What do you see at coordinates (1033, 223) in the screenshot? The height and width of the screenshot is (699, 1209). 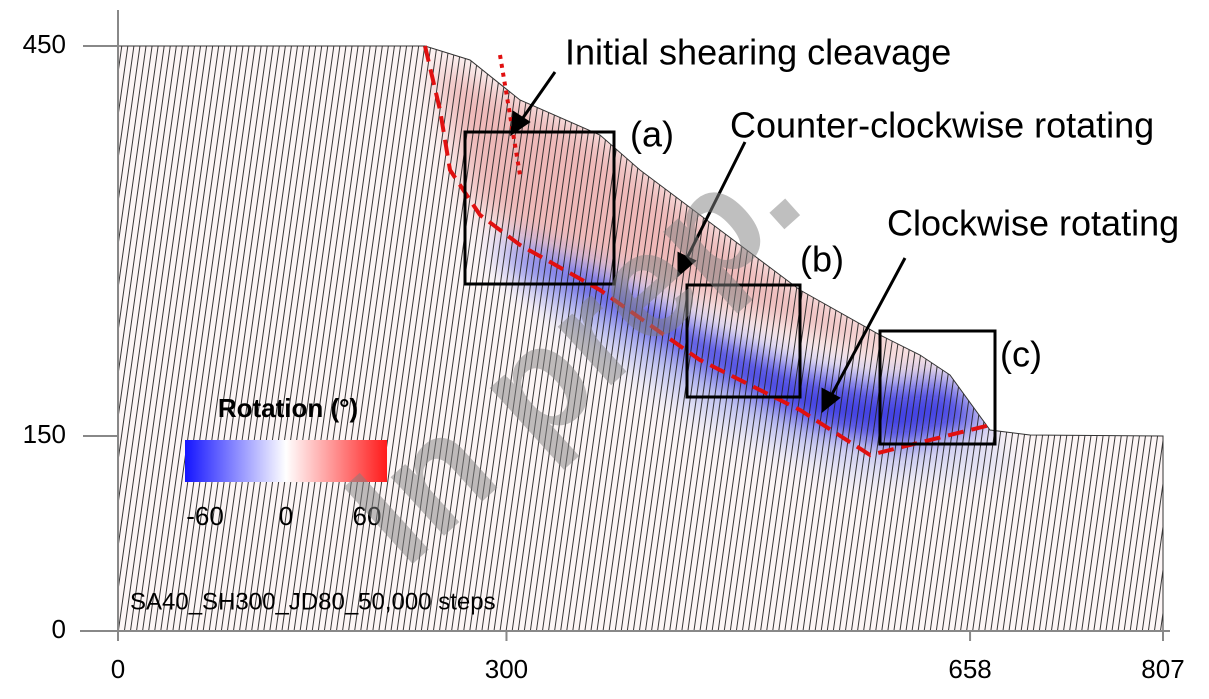 I see `annotation: Clockwise rotating` at bounding box center [1033, 223].